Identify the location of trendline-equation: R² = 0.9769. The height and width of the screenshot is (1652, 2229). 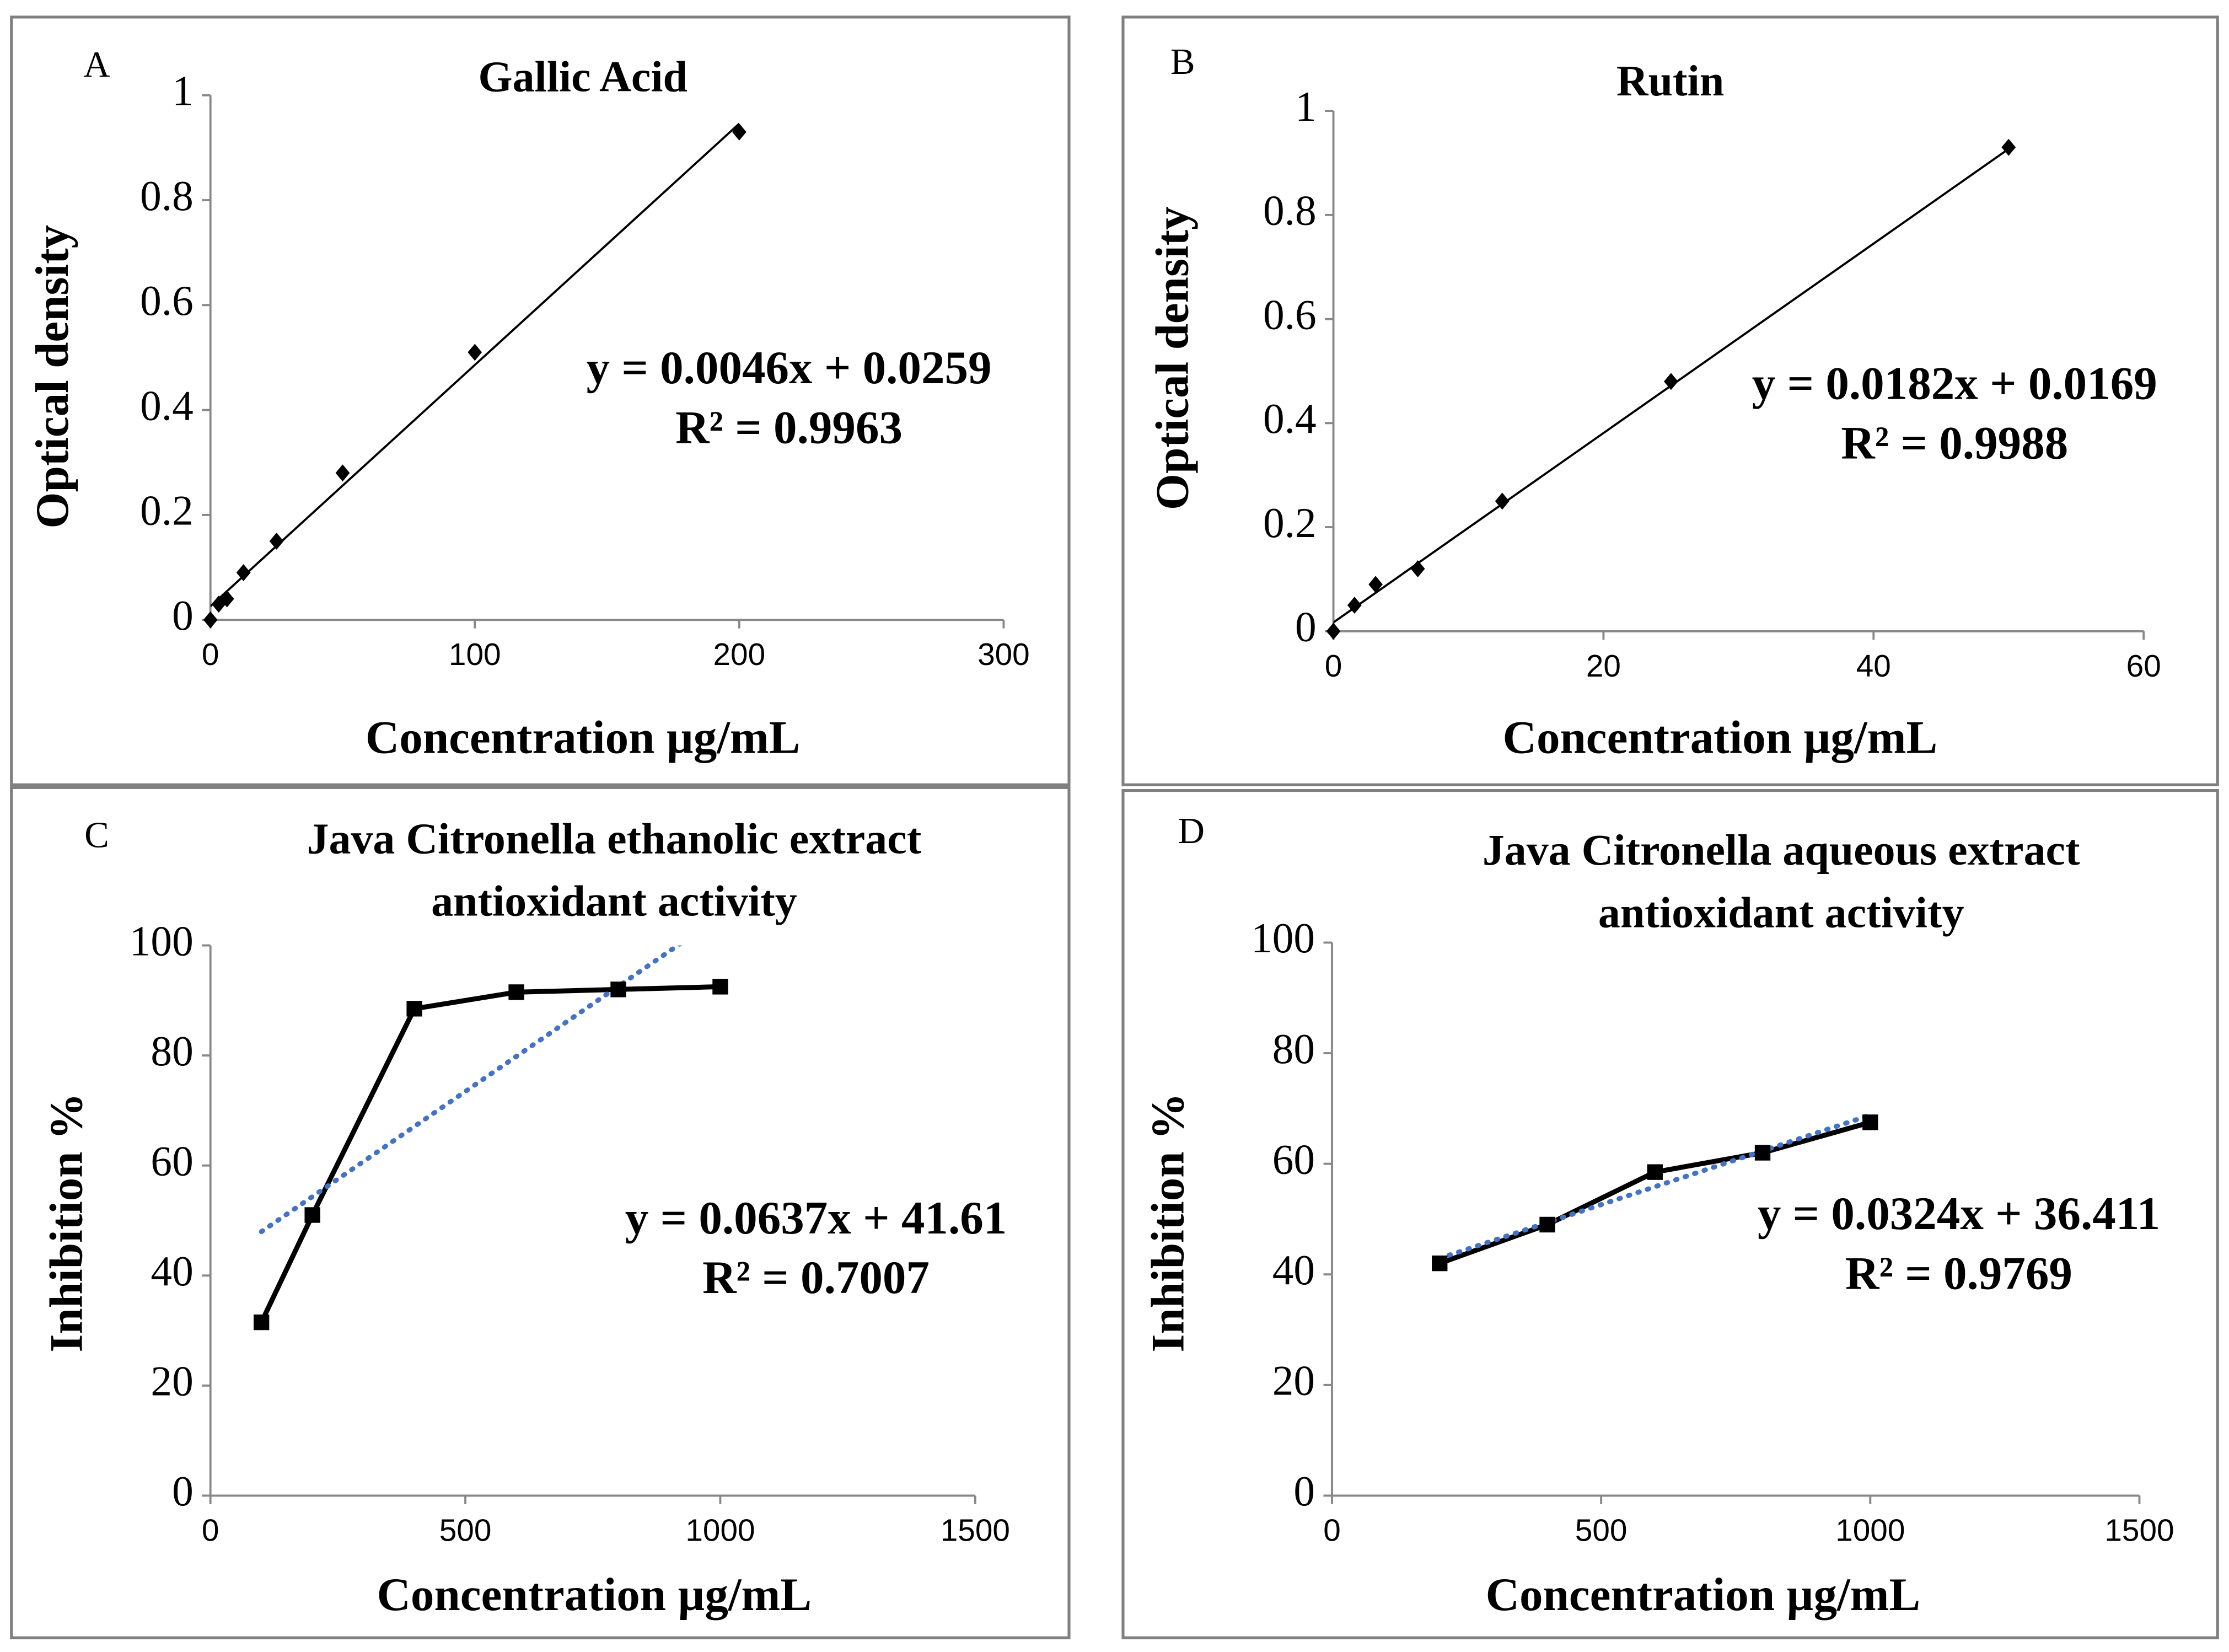
(1958, 1273).